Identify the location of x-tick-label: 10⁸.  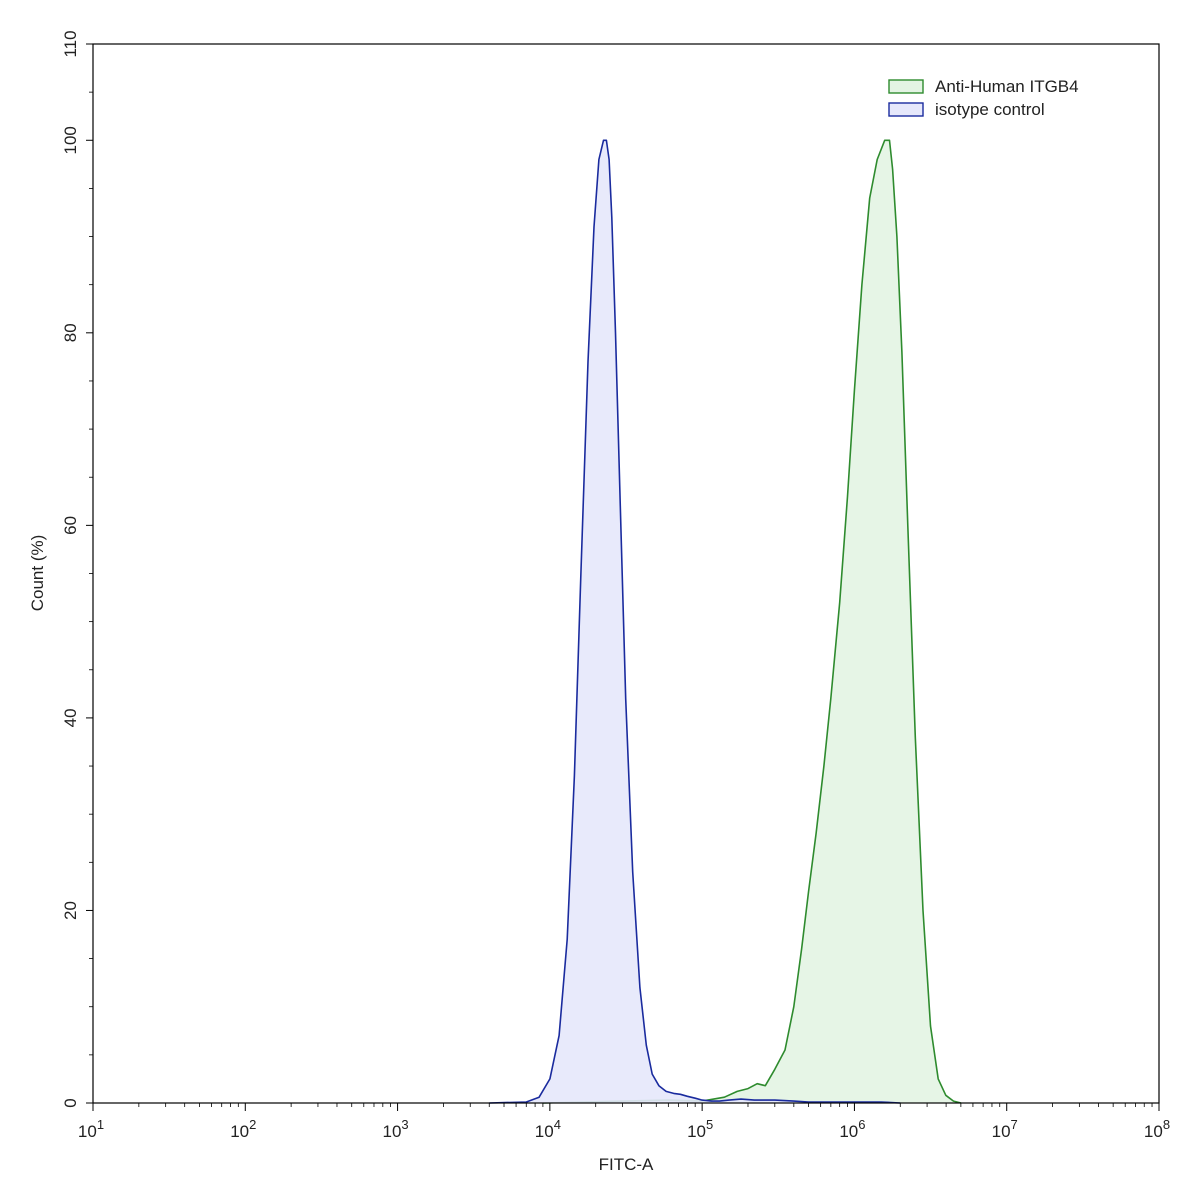
(1157, 1129).